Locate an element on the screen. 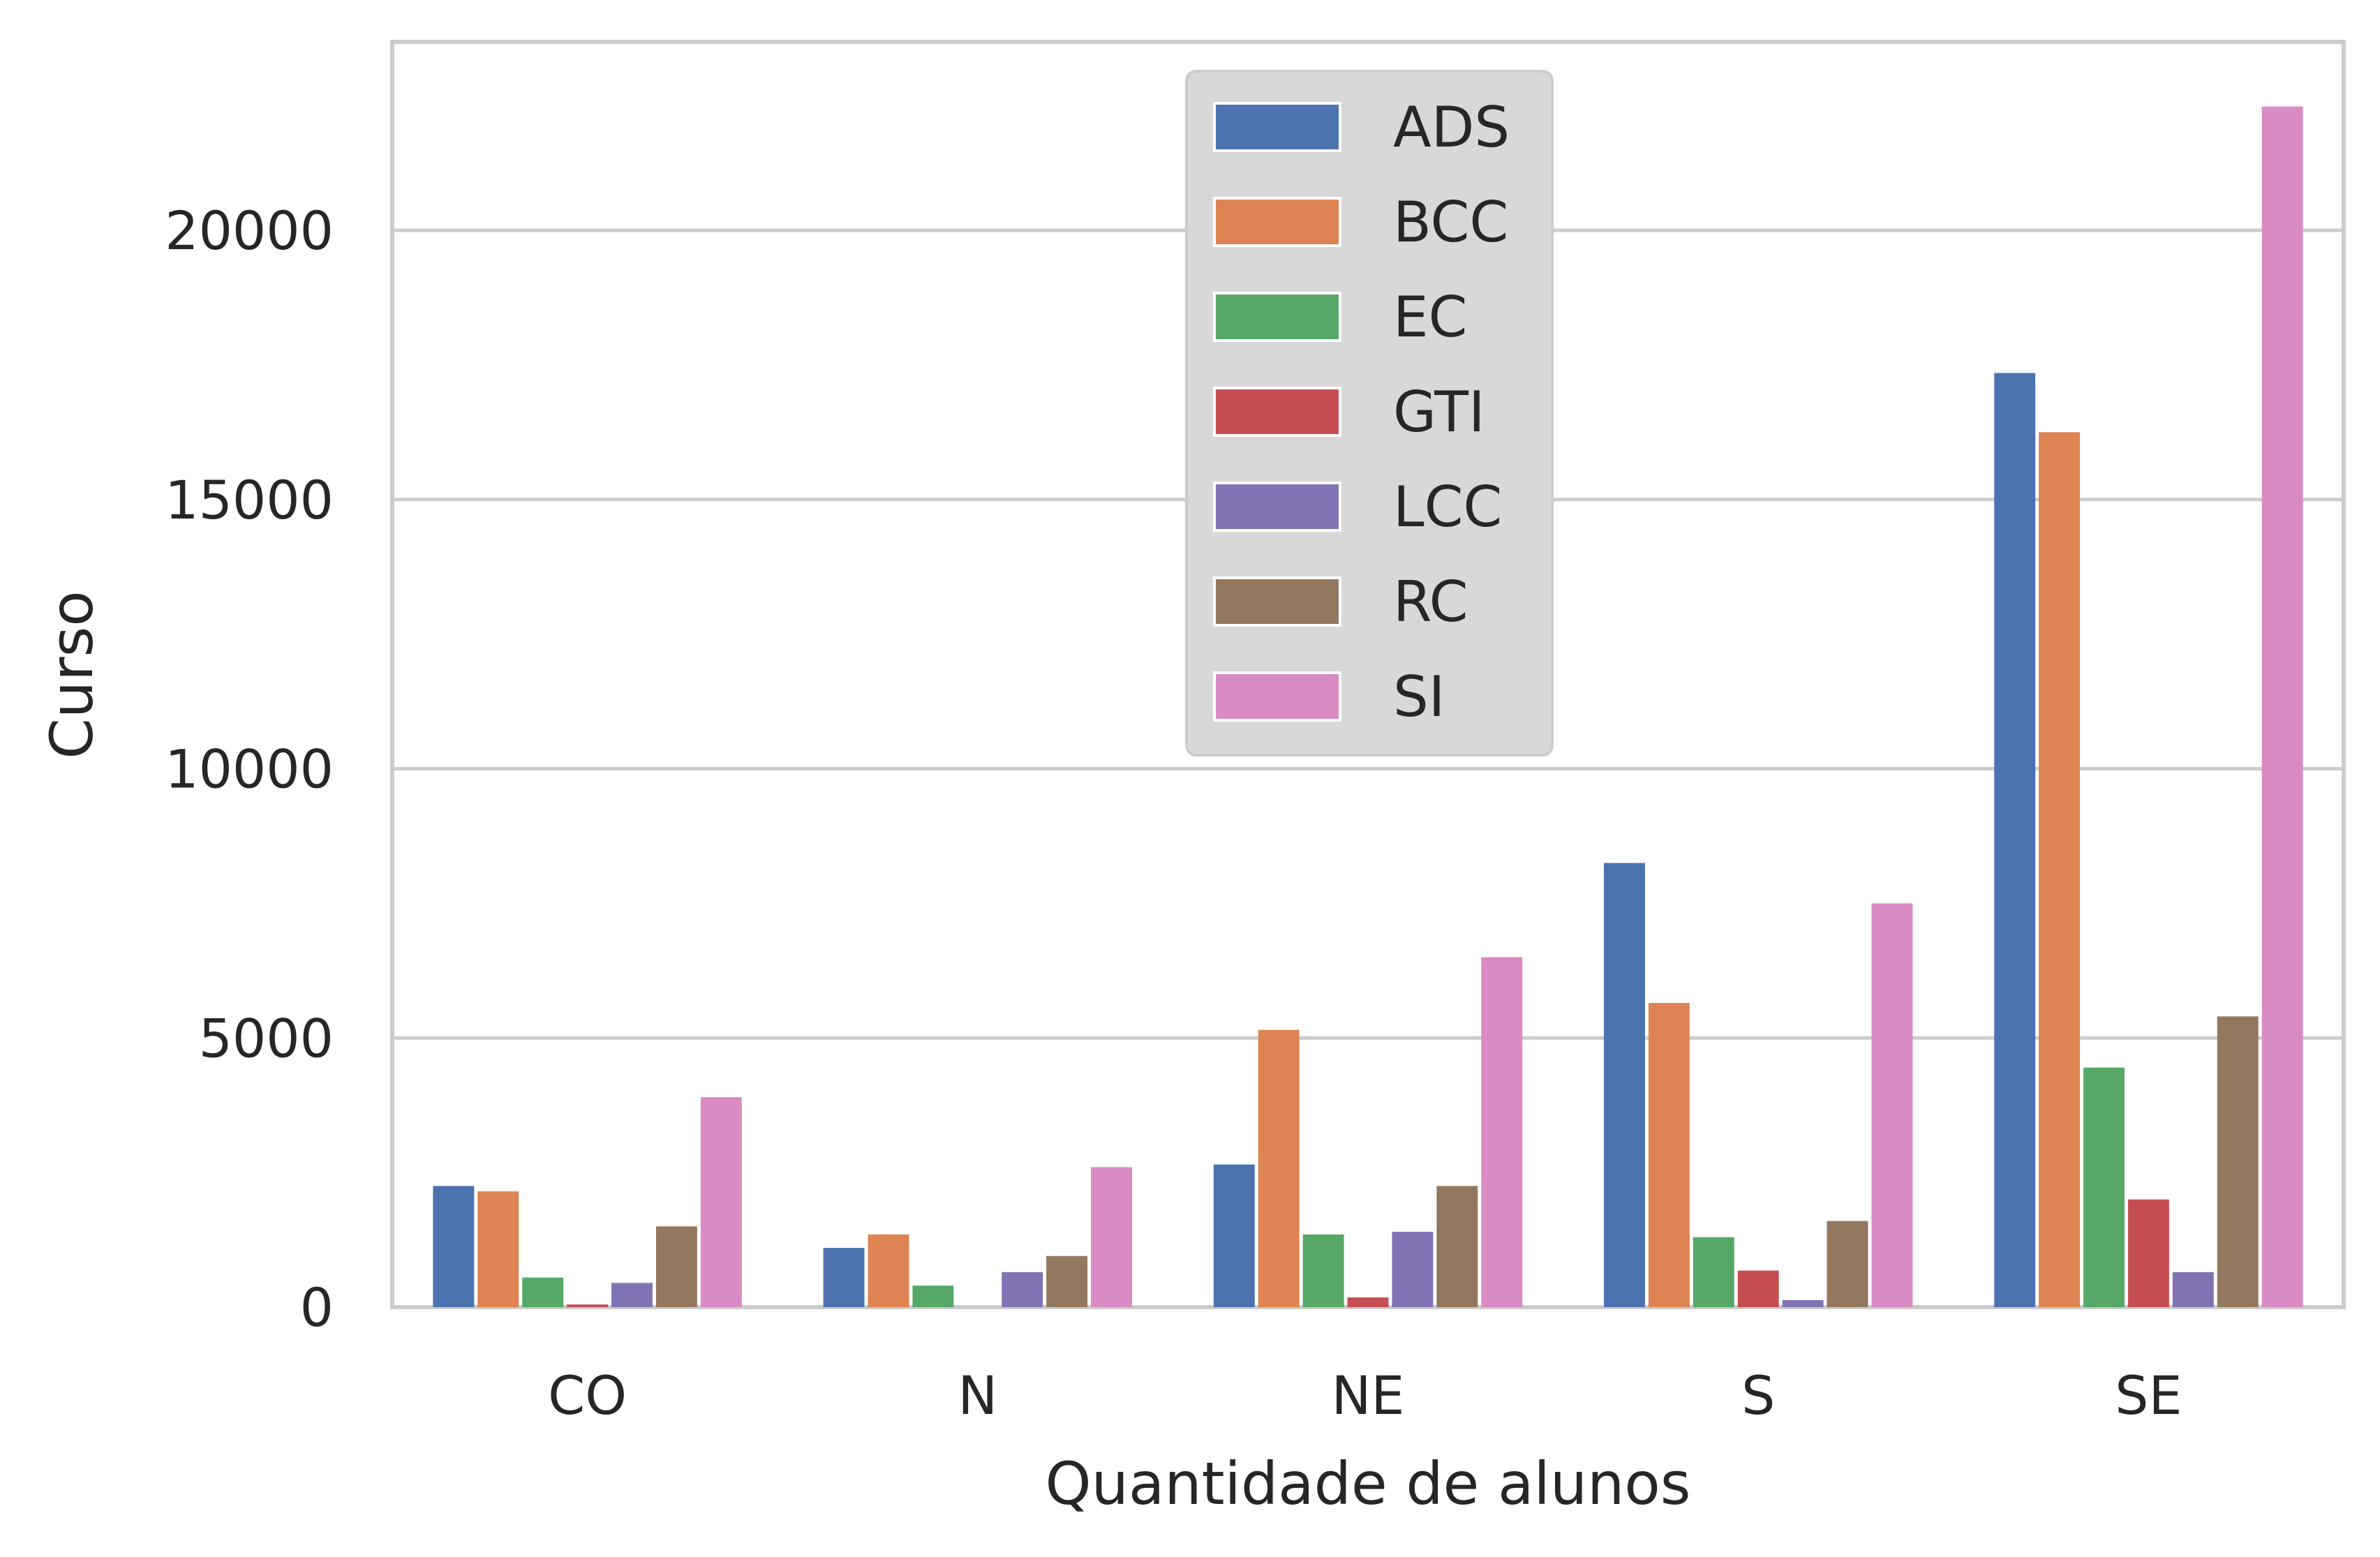  legend-swatch-bcc is located at coordinates (1277, 222).